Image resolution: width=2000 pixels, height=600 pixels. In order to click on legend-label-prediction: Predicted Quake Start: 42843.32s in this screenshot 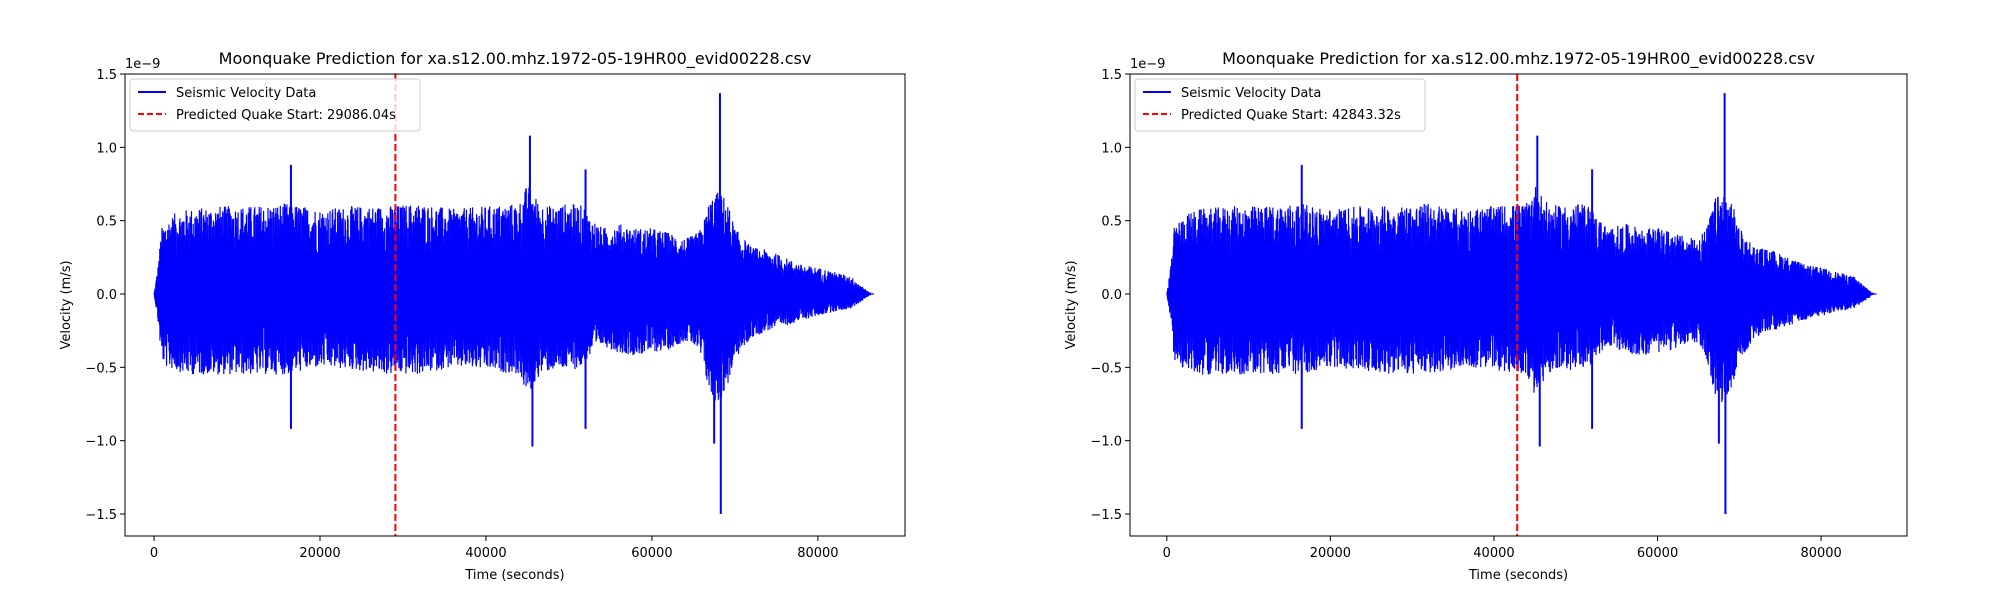, I will do `click(1291, 115)`.